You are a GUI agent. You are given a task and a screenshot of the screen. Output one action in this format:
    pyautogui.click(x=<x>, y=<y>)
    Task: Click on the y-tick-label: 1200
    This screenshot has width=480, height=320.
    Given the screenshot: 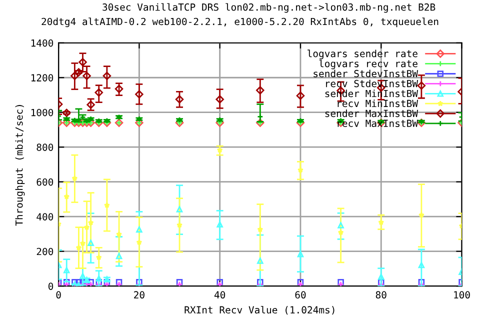 What is the action you would take?
    pyautogui.click(x=42, y=78)
    